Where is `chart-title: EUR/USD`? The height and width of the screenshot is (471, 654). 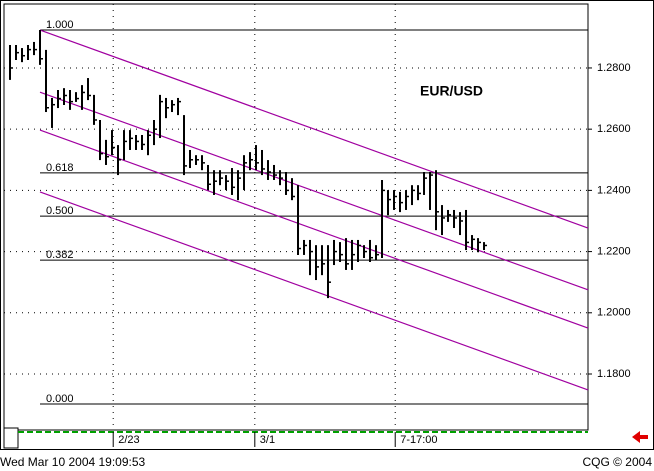 chart-title: EUR/USD is located at coordinates (451, 91).